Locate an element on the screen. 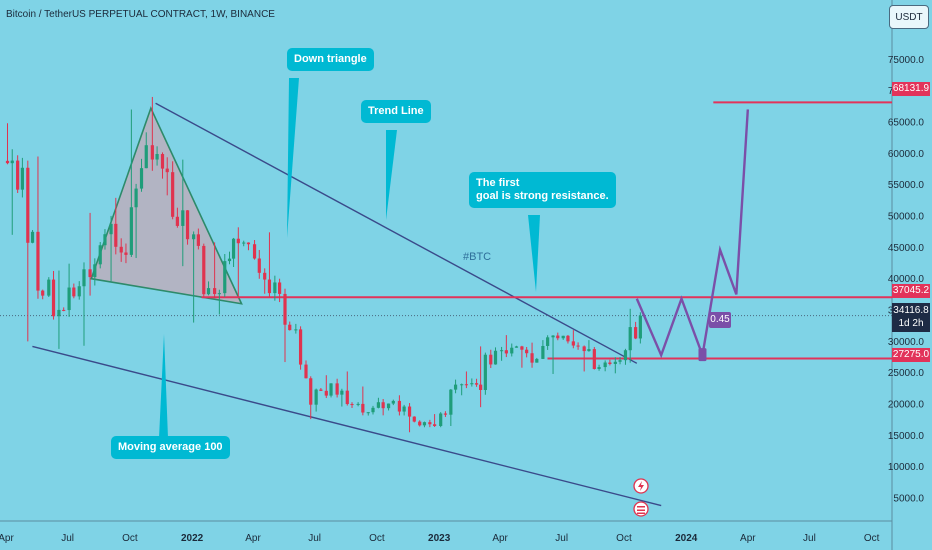  price-tick-label: 20000.0 is located at coordinates (906, 405).